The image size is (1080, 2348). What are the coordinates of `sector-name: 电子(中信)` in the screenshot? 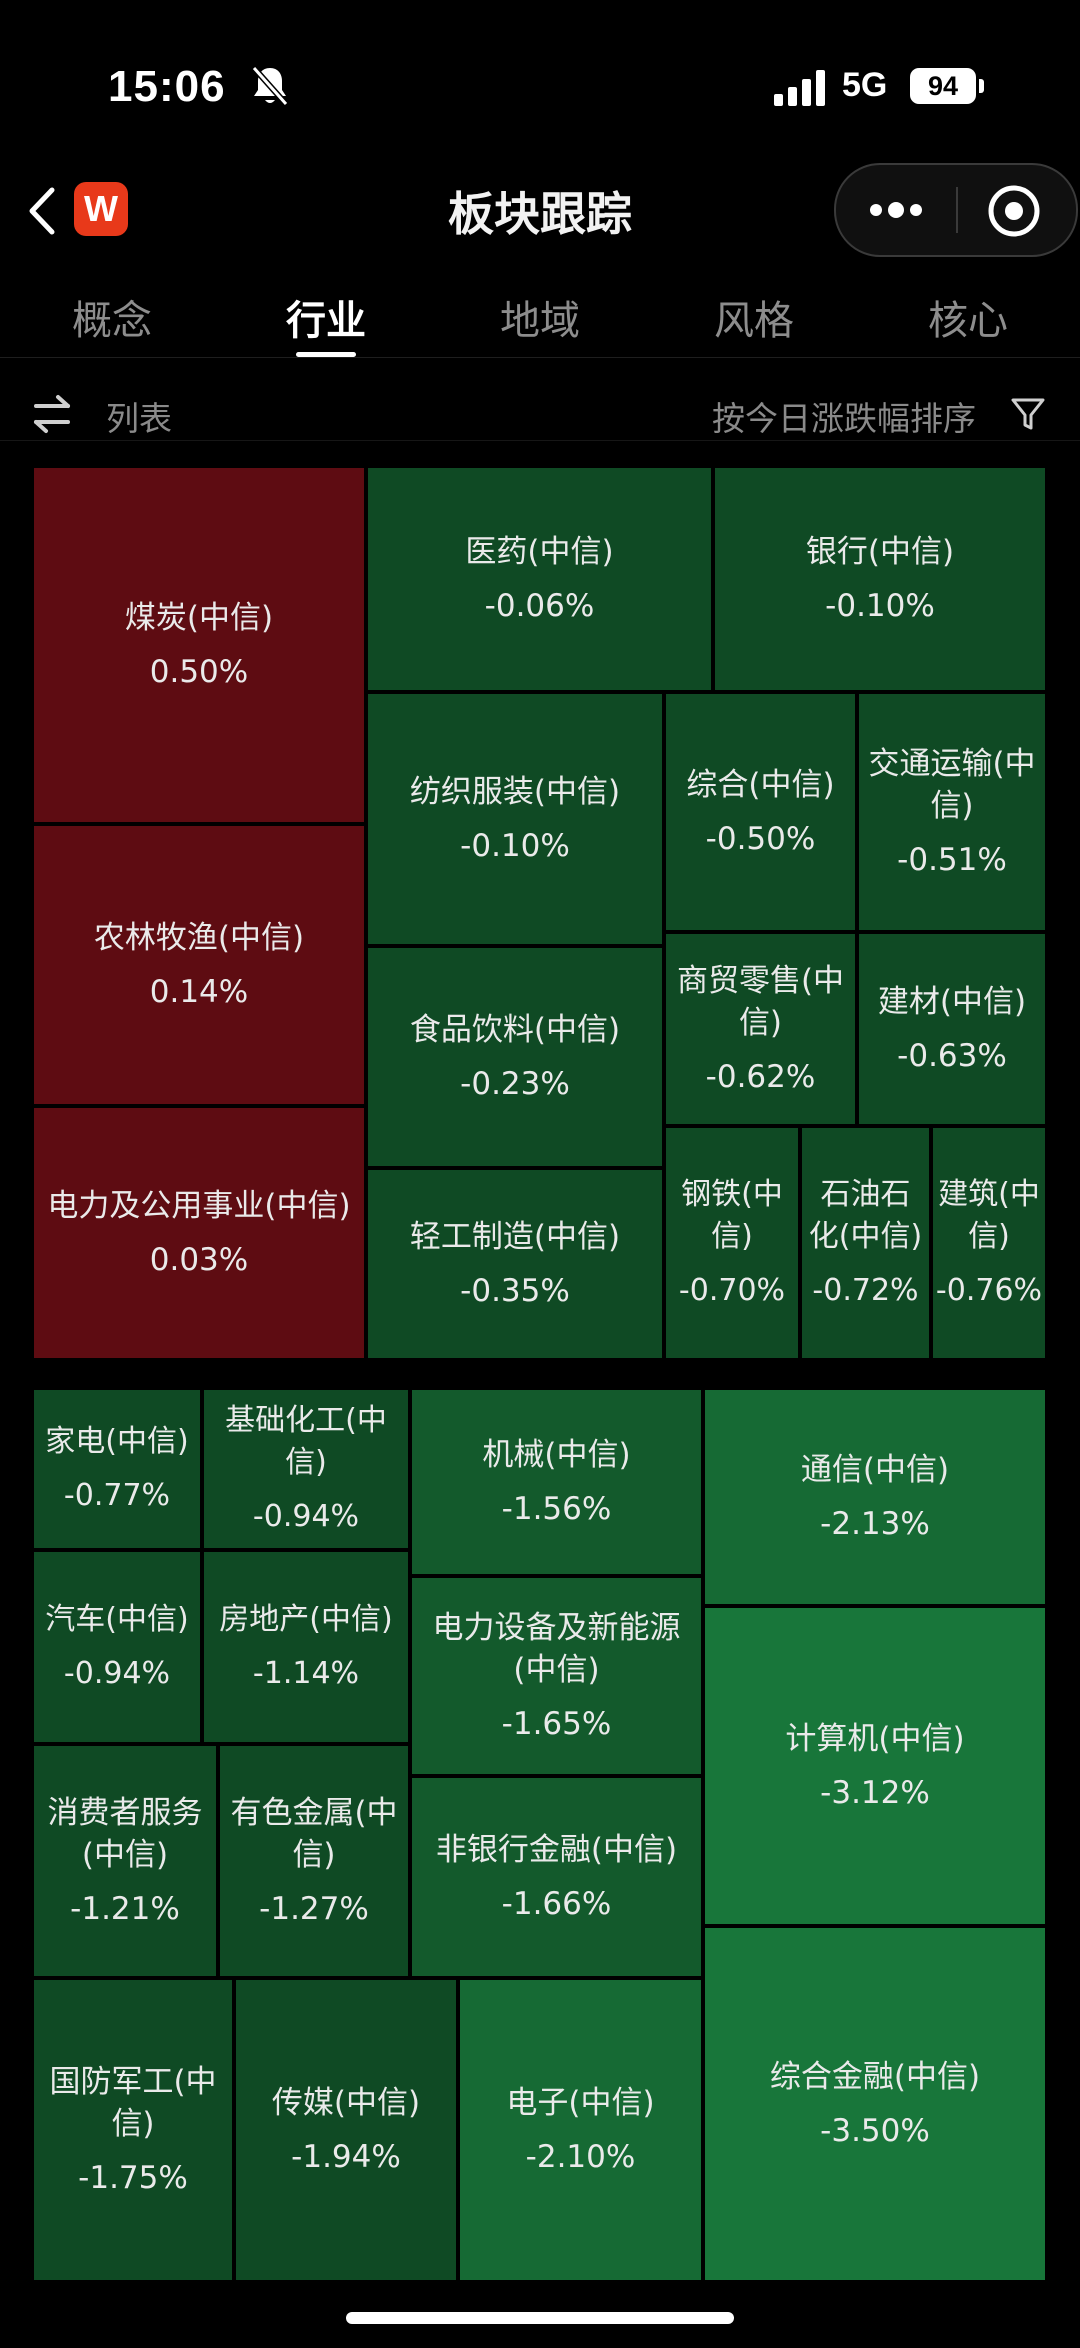 It's located at (580, 2103).